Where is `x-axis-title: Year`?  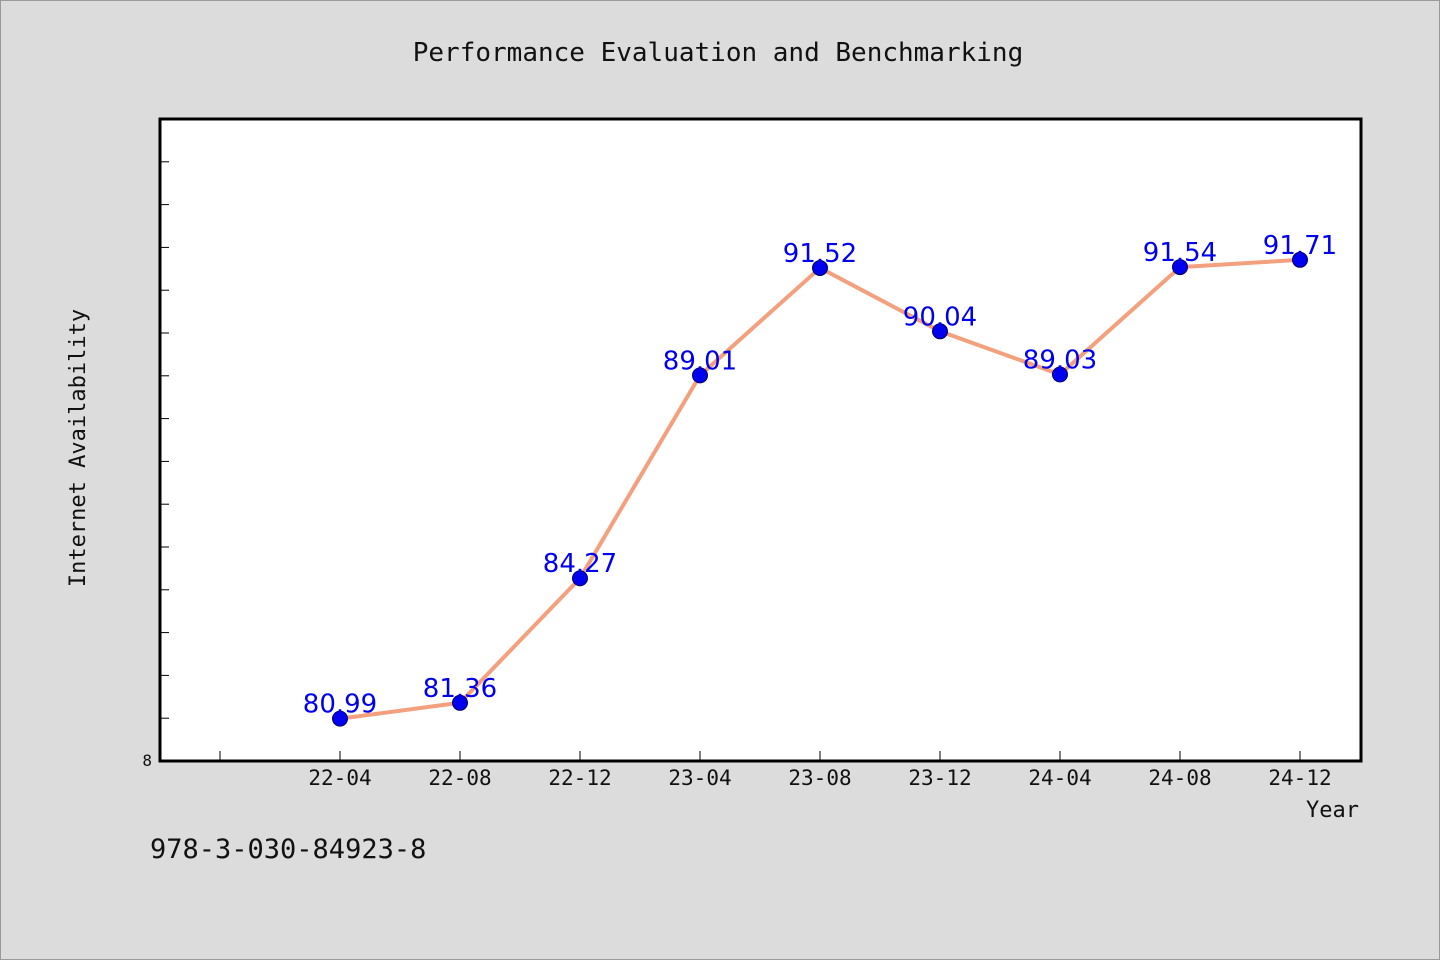 x-axis-title: Year is located at coordinates (1332, 810).